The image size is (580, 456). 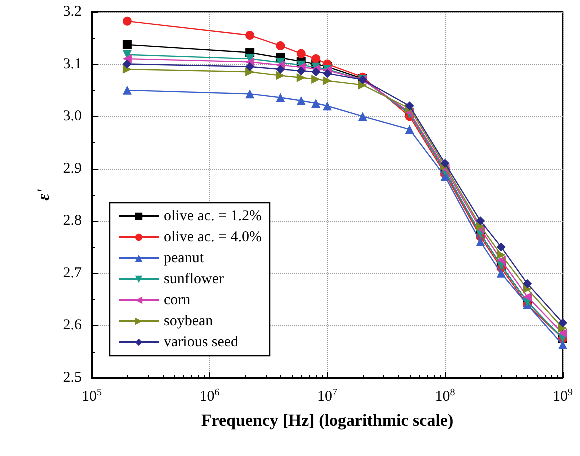 What do you see at coordinates (72, 378) in the screenshot?
I see `y-tick-label: 2.5` at bounding box center [72, 378].